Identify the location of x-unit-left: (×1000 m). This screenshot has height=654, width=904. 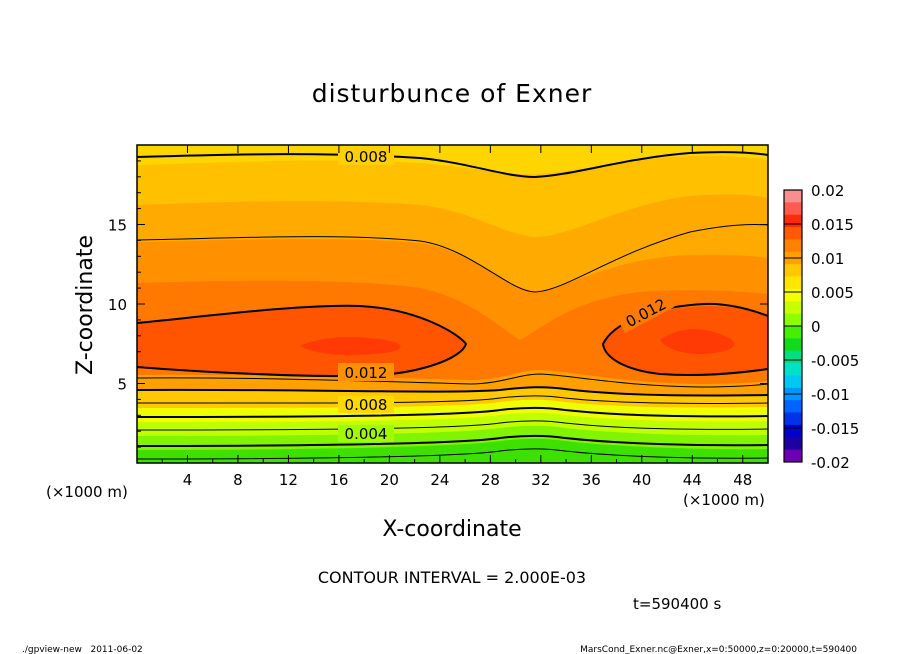
(87, 492).